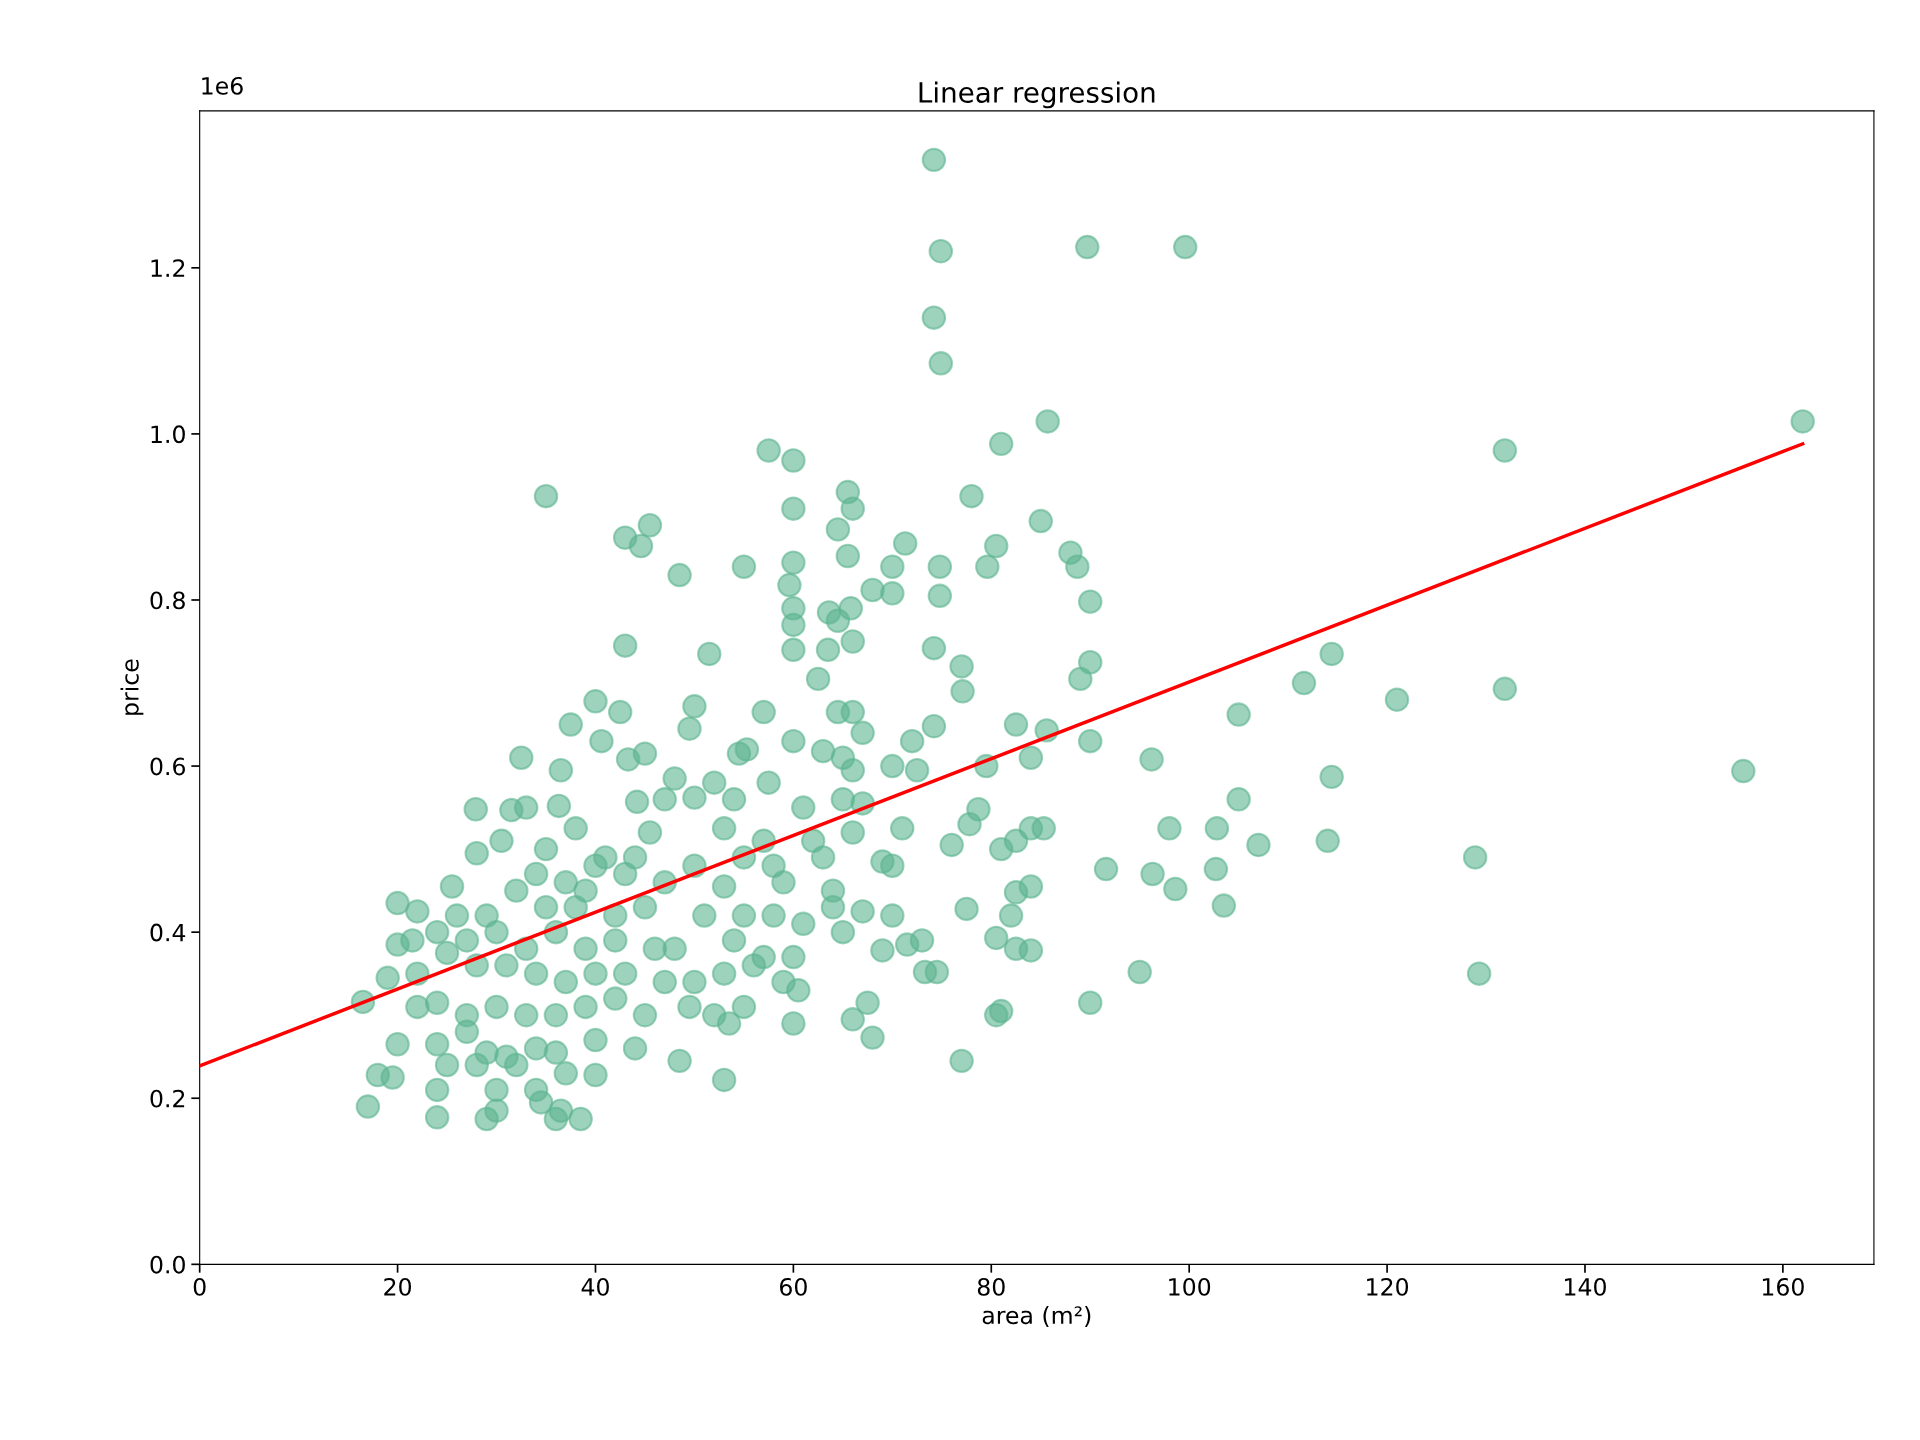 The height and width of the screenshot is (1440, 1920). I want to click on x-tick-label: 40, so click(595, 1286).